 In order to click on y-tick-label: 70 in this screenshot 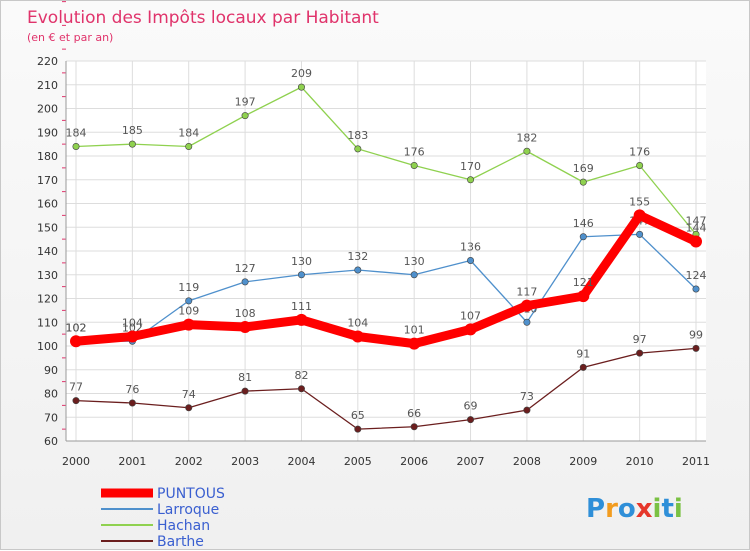, I will do `click(51, 417)`.